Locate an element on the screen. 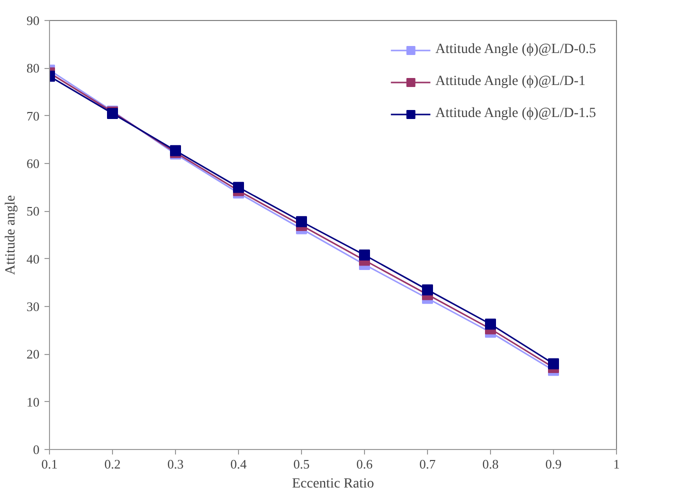 The width and height of the screenshot is (678, 496). y-tick-label: 50 is located at coordinates (33, 211).